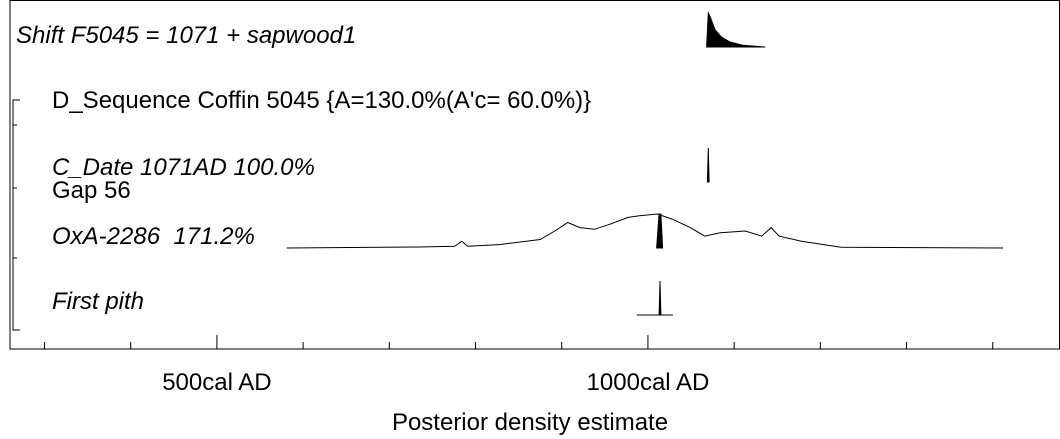 This screenshot has height=439, width=1060. I want to click on row-label: First pith, so click(98, 301).